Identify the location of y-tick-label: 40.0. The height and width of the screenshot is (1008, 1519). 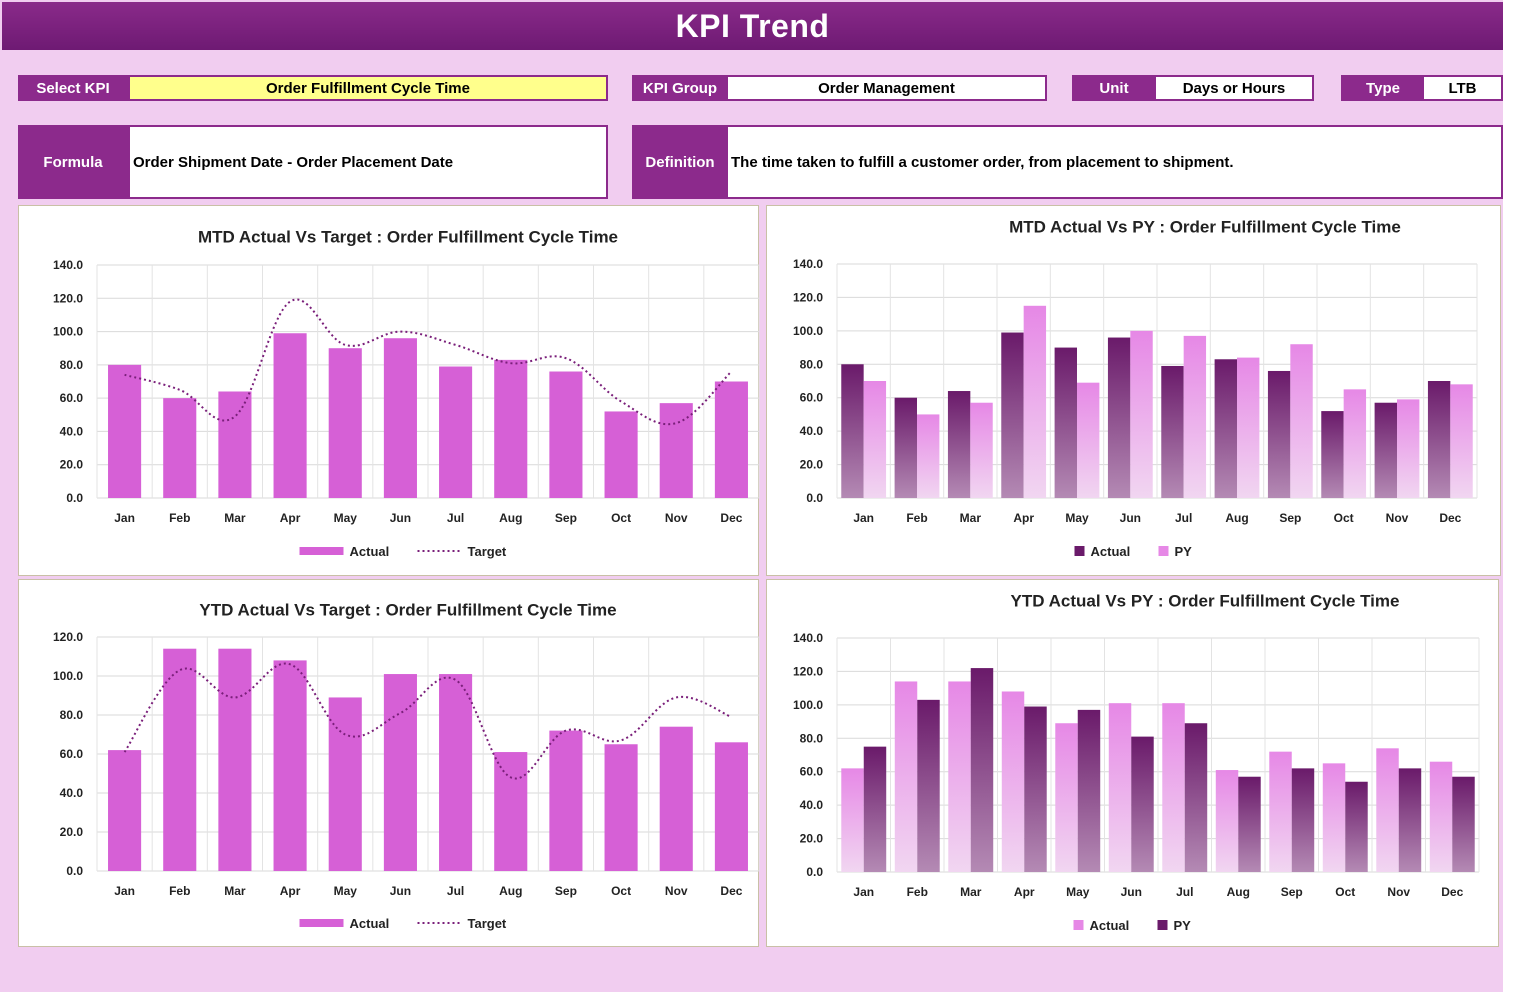
(72, 793).